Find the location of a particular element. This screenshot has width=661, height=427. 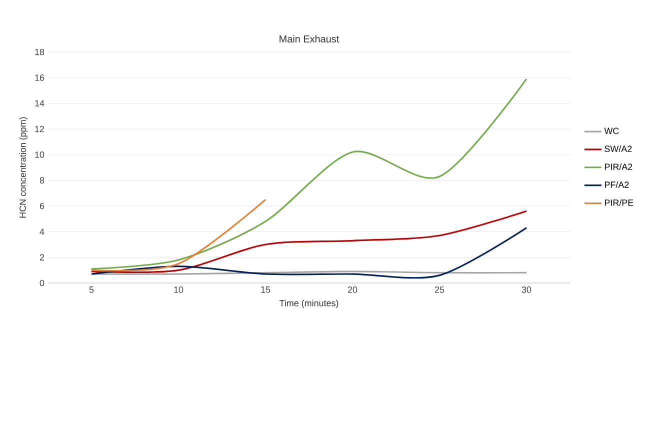

legend-label: SW/A2 is located at coordinates (618, 148).